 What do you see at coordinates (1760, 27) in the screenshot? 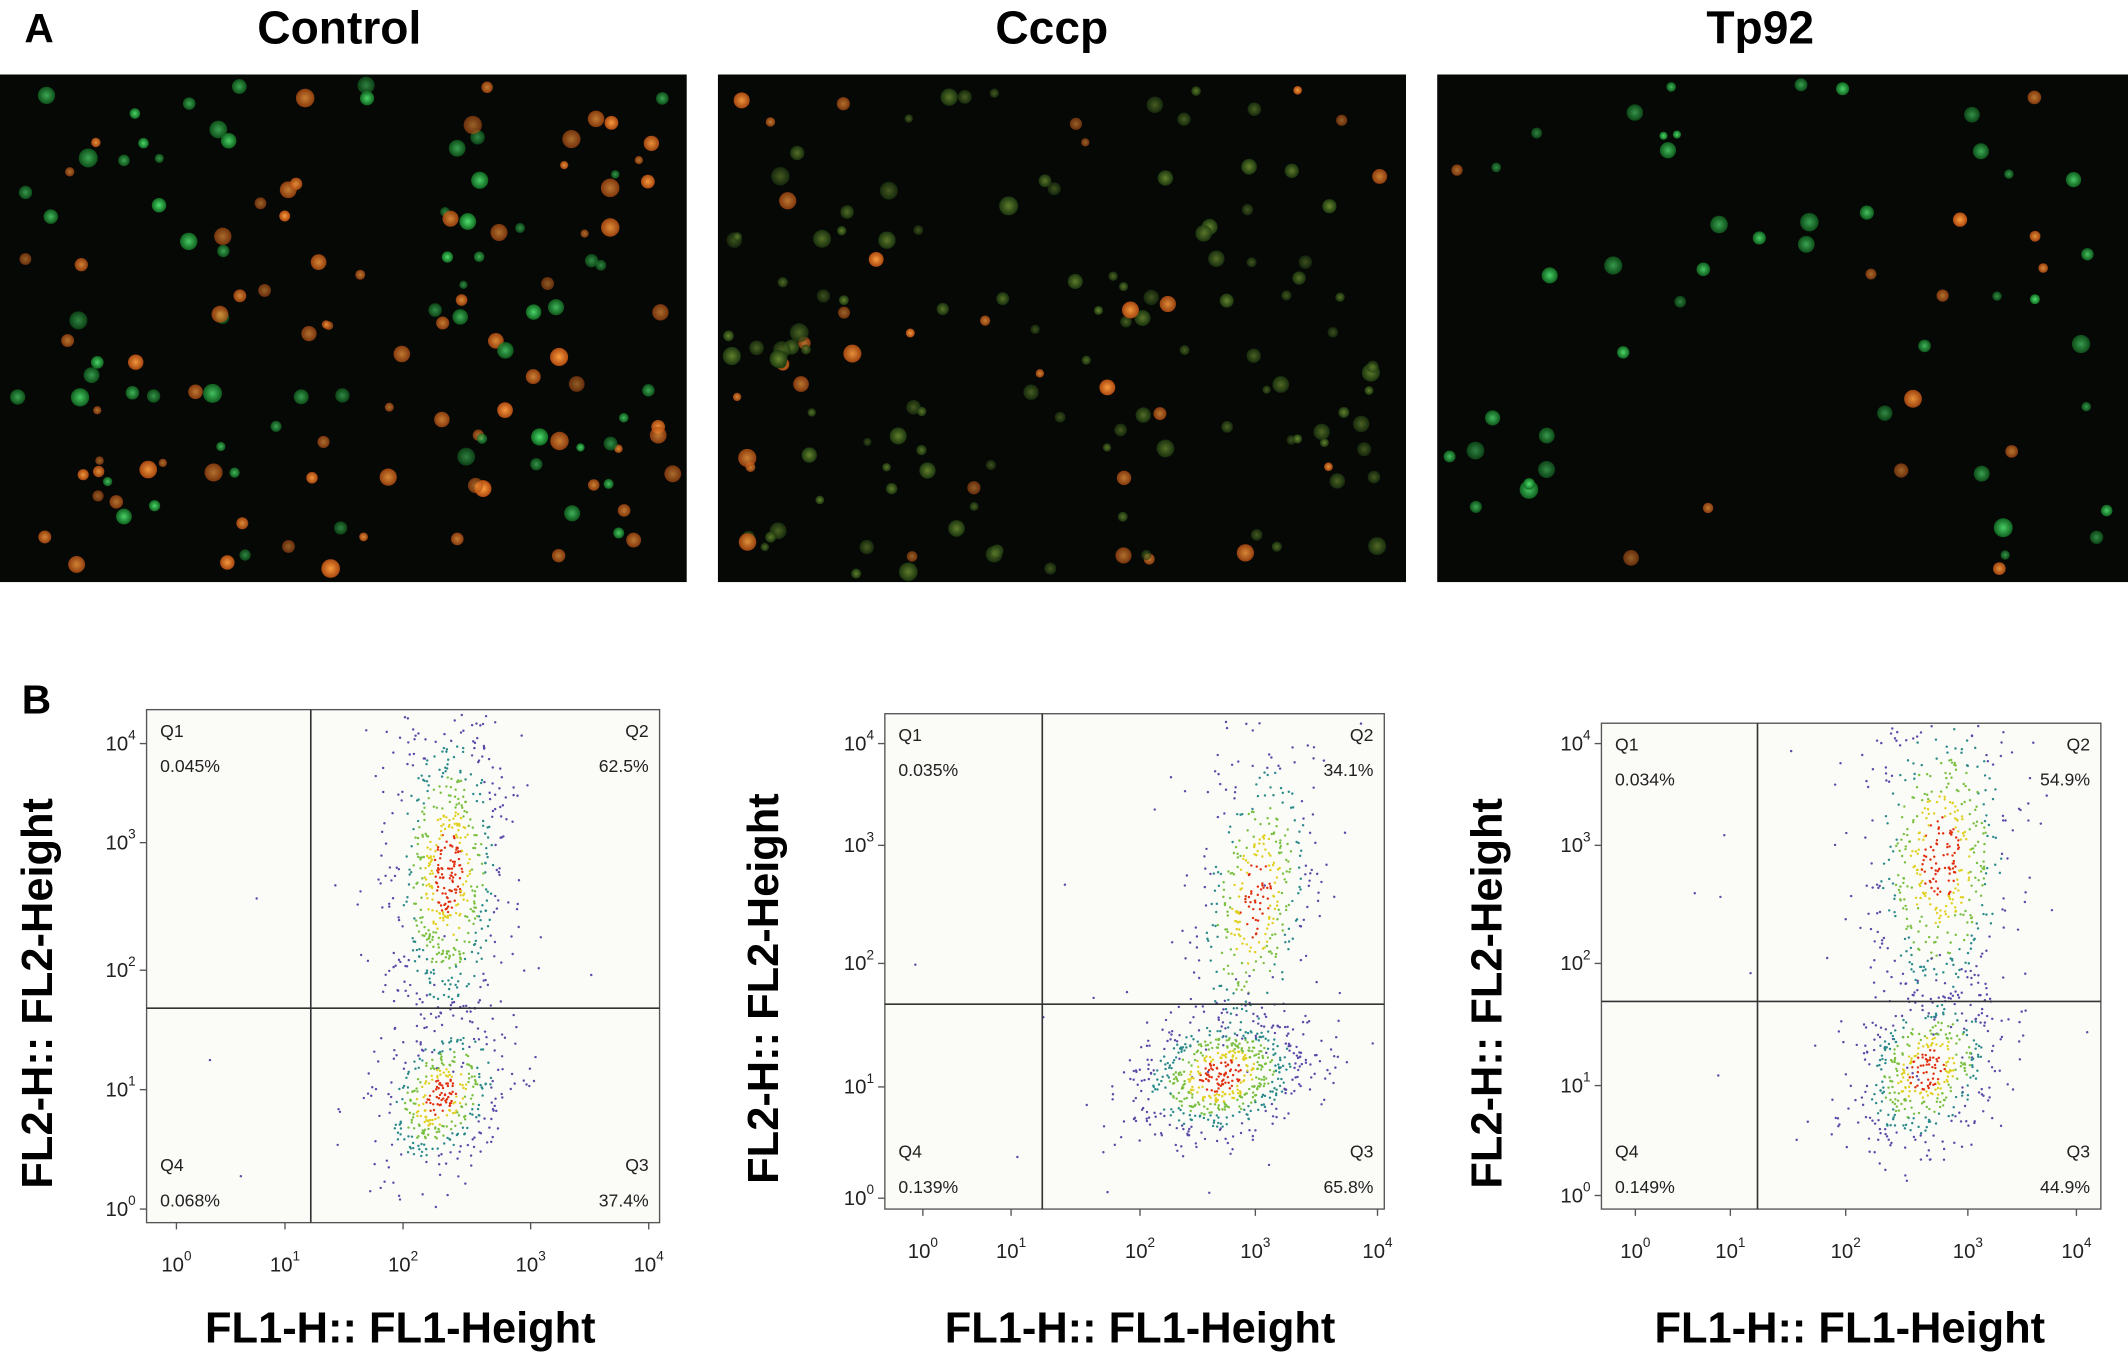
I see `image-title: Tp92` at bounding box center [1760, 27].